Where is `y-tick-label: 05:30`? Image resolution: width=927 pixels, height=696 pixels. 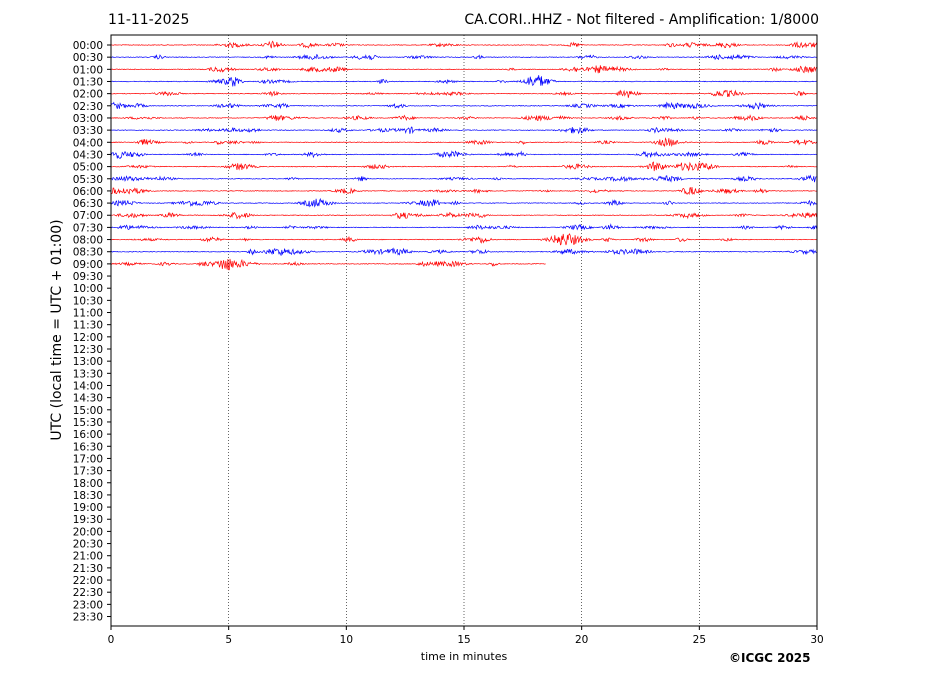 y-tick-label: 05:30 is located at coordinates (88, 180).